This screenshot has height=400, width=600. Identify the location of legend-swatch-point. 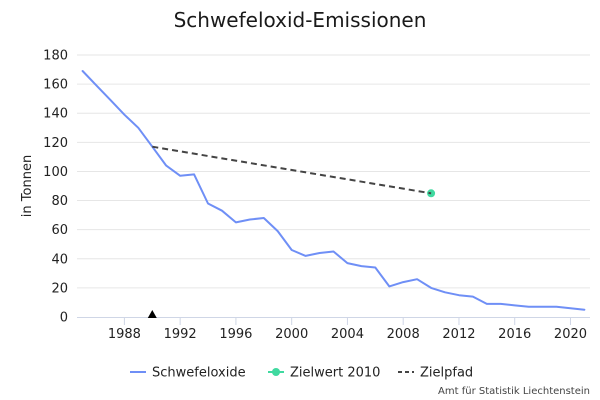
(276, 372).